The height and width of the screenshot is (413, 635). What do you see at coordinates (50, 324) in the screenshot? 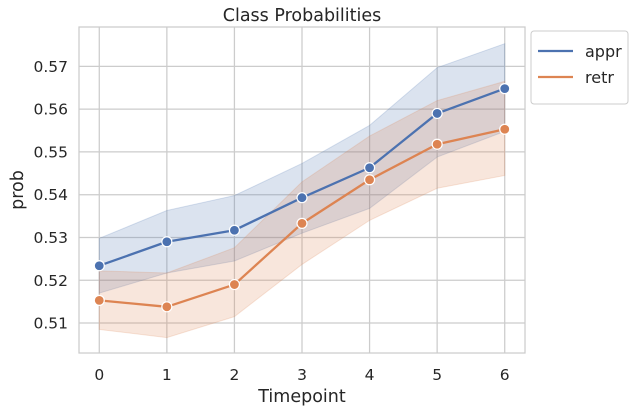
I see `y-tick-label: 0.51` at bounding box center [50, 324].